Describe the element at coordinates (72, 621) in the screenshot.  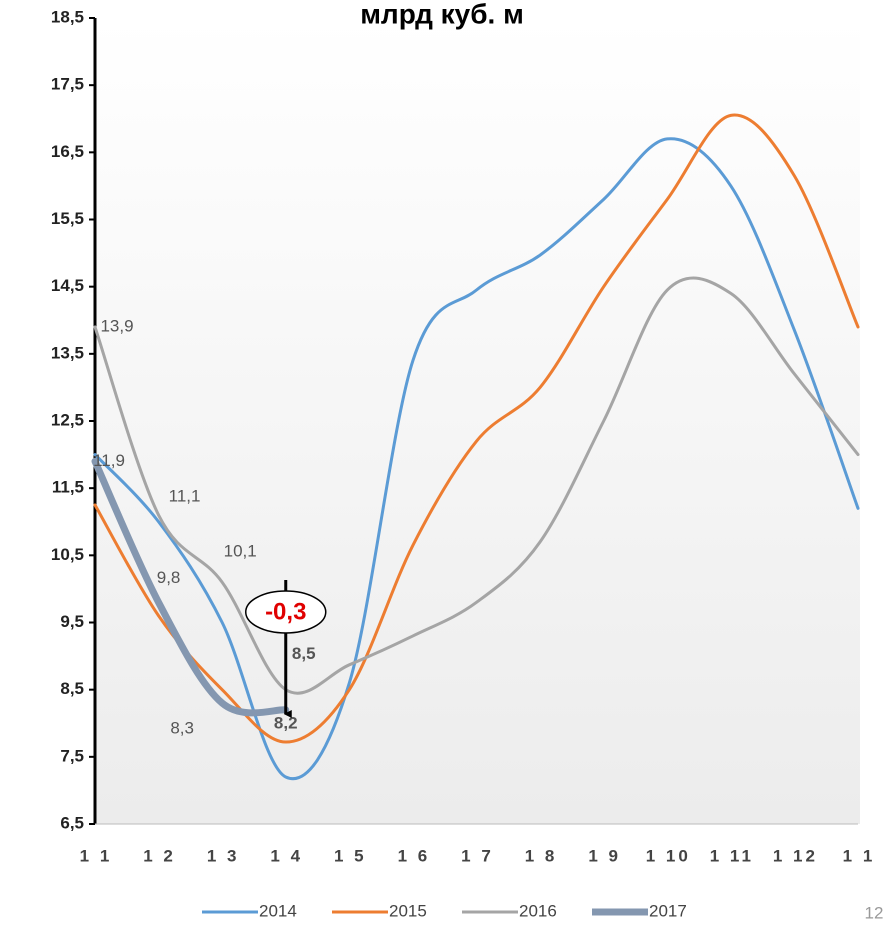
I see `y-tick-label: 9,5` at that location.